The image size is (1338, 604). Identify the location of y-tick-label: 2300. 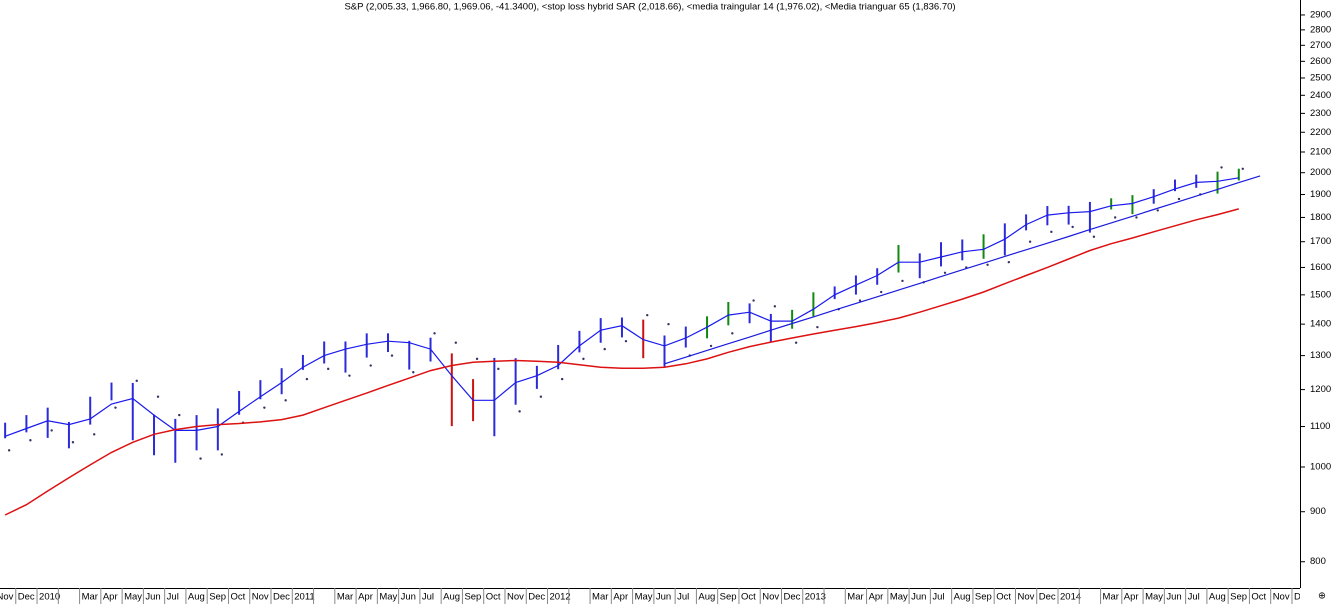
(1320, 113).